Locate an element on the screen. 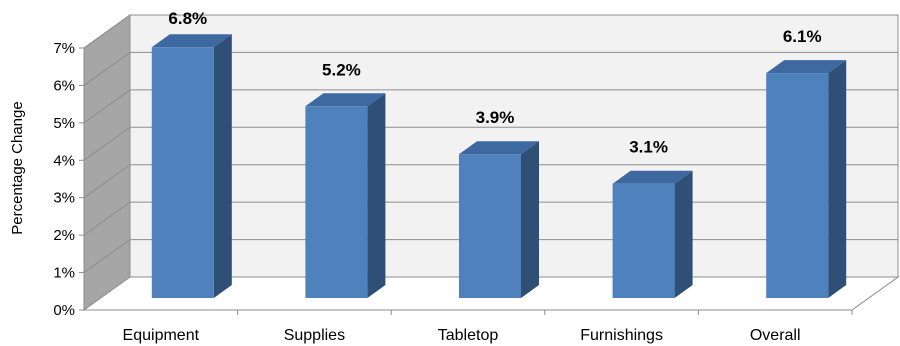  bar-supplies is located at coordinates (345, 195).